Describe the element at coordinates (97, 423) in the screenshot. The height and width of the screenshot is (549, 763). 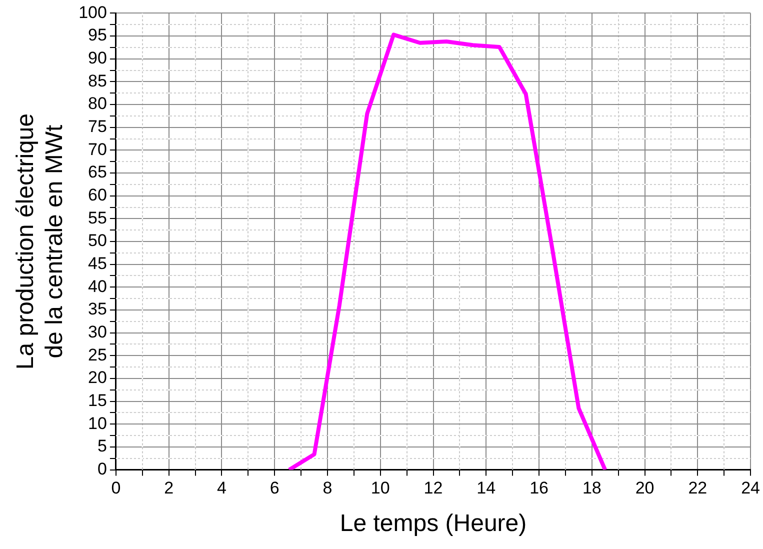
I see `y-tick-label: 10` at that location.